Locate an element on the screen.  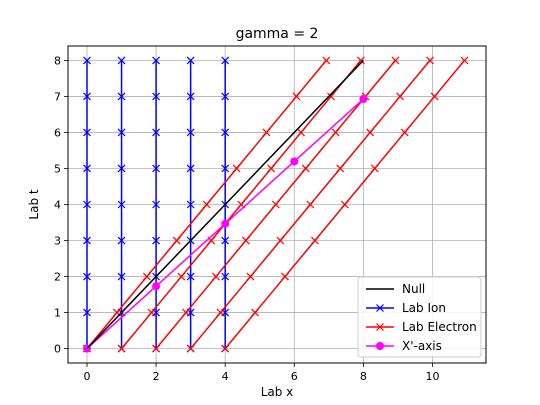
x-tick-label: 2 is located at coordinates (156, 376).